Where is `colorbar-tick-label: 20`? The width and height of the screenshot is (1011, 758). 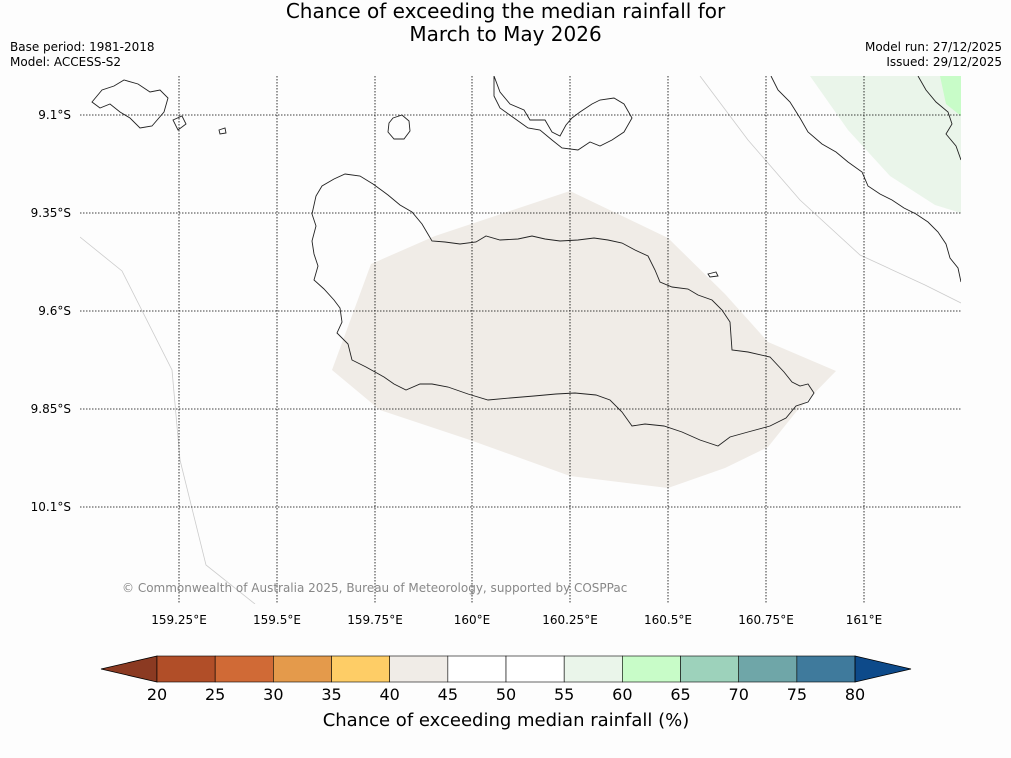 colorbar-tick-label: 20 is located at coordinates (157, 694).